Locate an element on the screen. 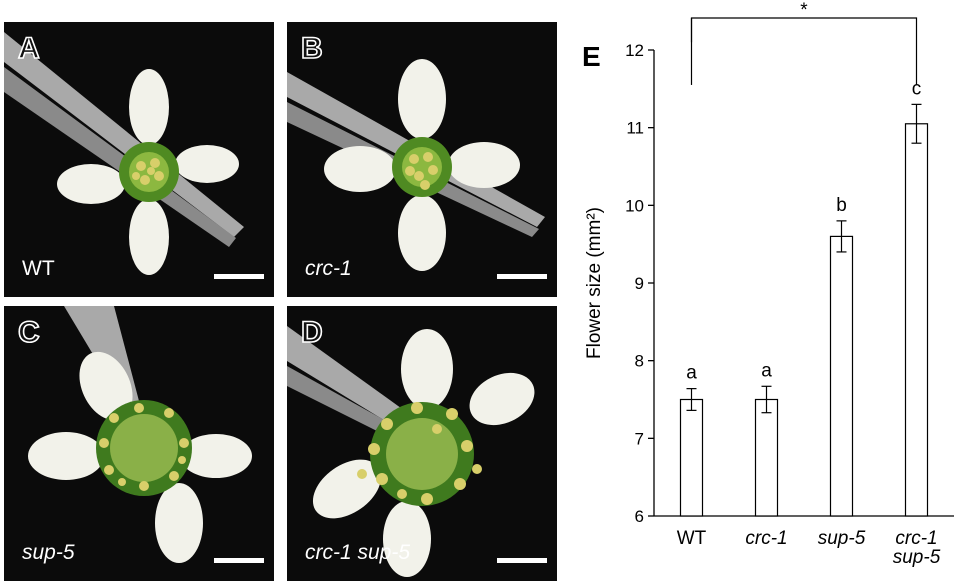 Image resolution: width=957 pixels, height=586 pixels. flower-photo-crc1 is located at coordinates (416, 165).